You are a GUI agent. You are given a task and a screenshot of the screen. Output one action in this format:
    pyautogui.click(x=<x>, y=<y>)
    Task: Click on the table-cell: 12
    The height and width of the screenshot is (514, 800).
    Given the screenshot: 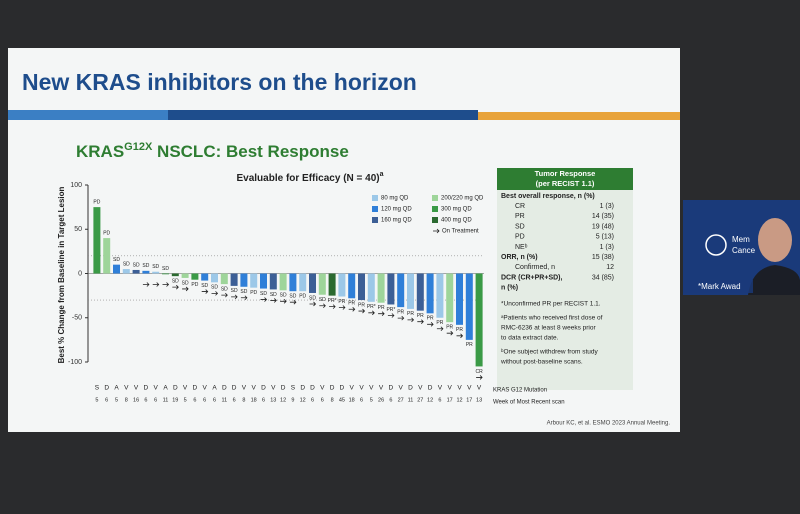 What is the action you would take?
    pyautogui.click(x=610, y=267)
    